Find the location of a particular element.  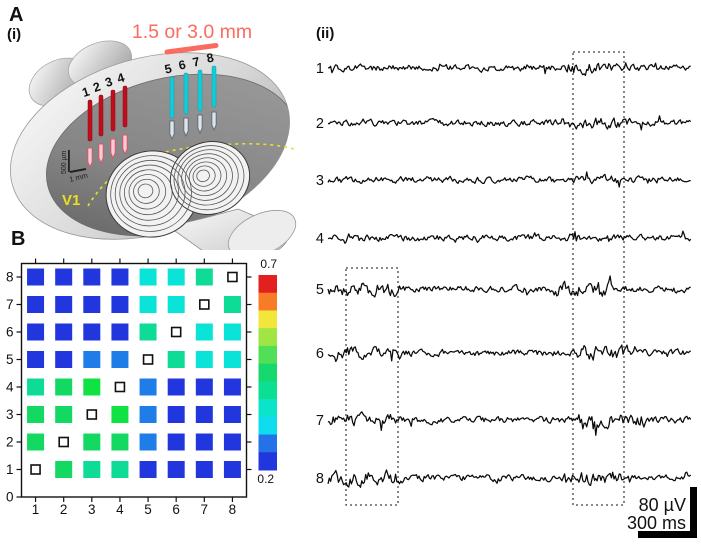

x-tick-label-1: 1 is located at coordinates (36, 509).